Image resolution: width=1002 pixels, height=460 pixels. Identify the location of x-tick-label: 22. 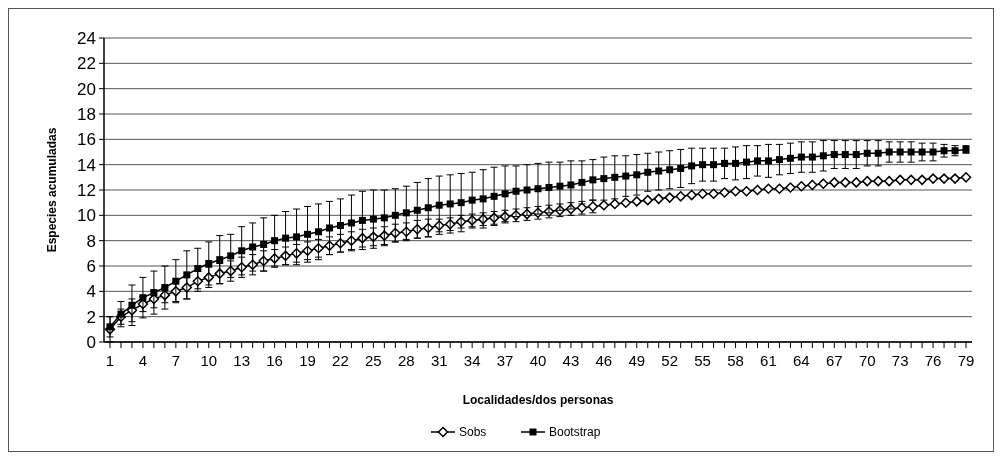
(340, 360).